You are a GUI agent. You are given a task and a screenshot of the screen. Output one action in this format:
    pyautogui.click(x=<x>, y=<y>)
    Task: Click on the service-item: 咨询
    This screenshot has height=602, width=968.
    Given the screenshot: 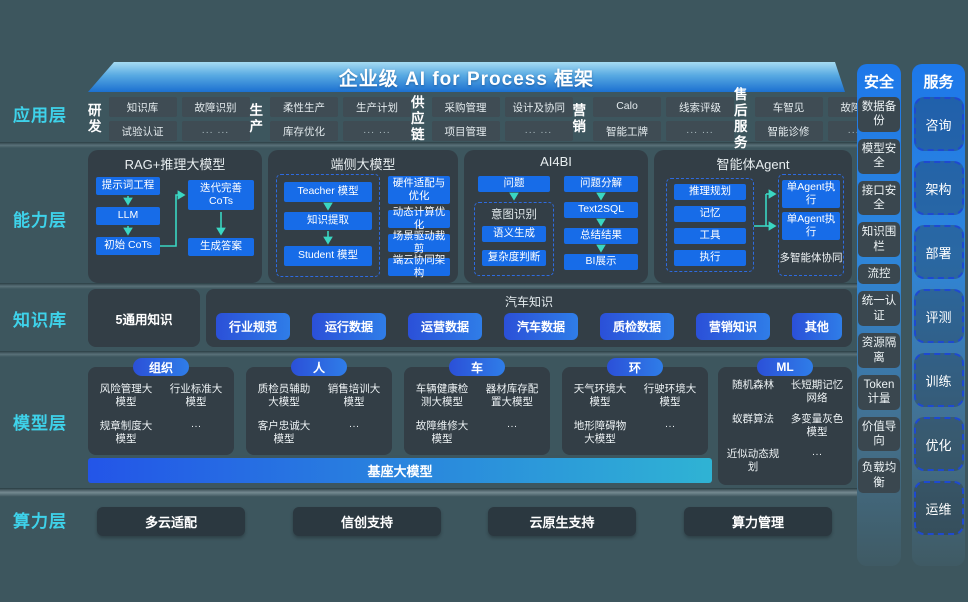 What is the action you would take?
    pyautogui.click(x=938, y=124)
    